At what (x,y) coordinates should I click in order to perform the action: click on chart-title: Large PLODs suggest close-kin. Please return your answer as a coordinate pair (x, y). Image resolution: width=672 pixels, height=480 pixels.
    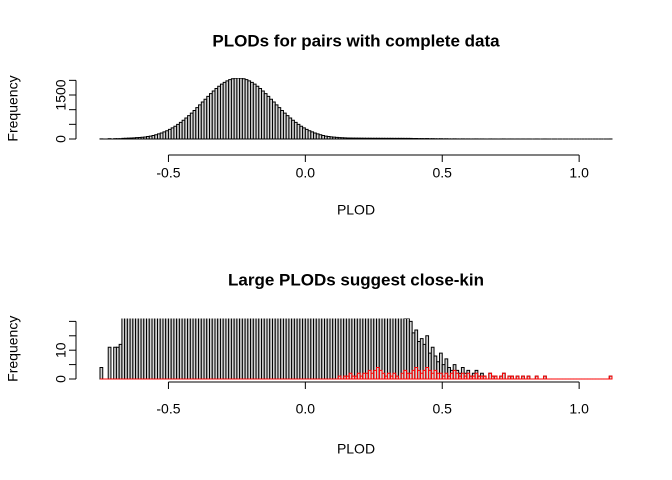
    Looking at the image, I should click on (356, 279).